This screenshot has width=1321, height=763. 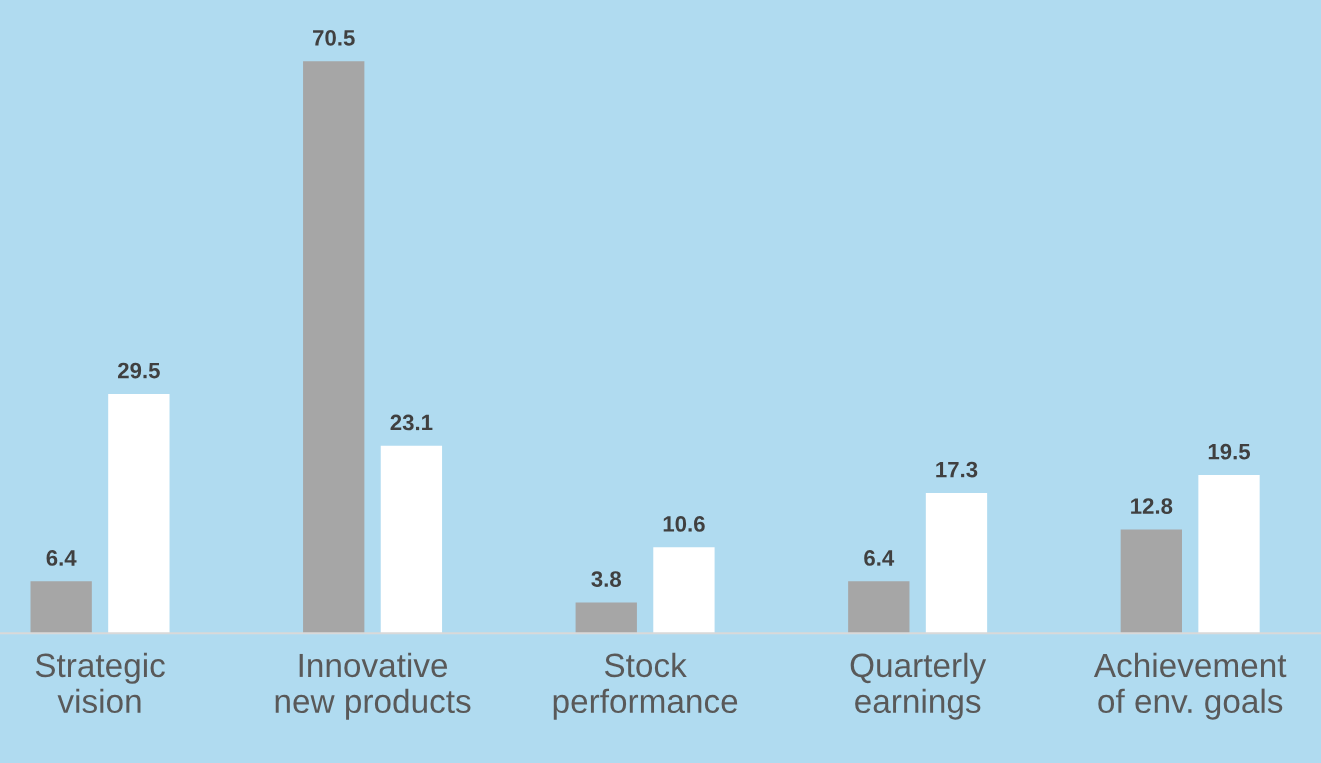 I want to click on data-label: 29.5, so click(x=139, y=370).